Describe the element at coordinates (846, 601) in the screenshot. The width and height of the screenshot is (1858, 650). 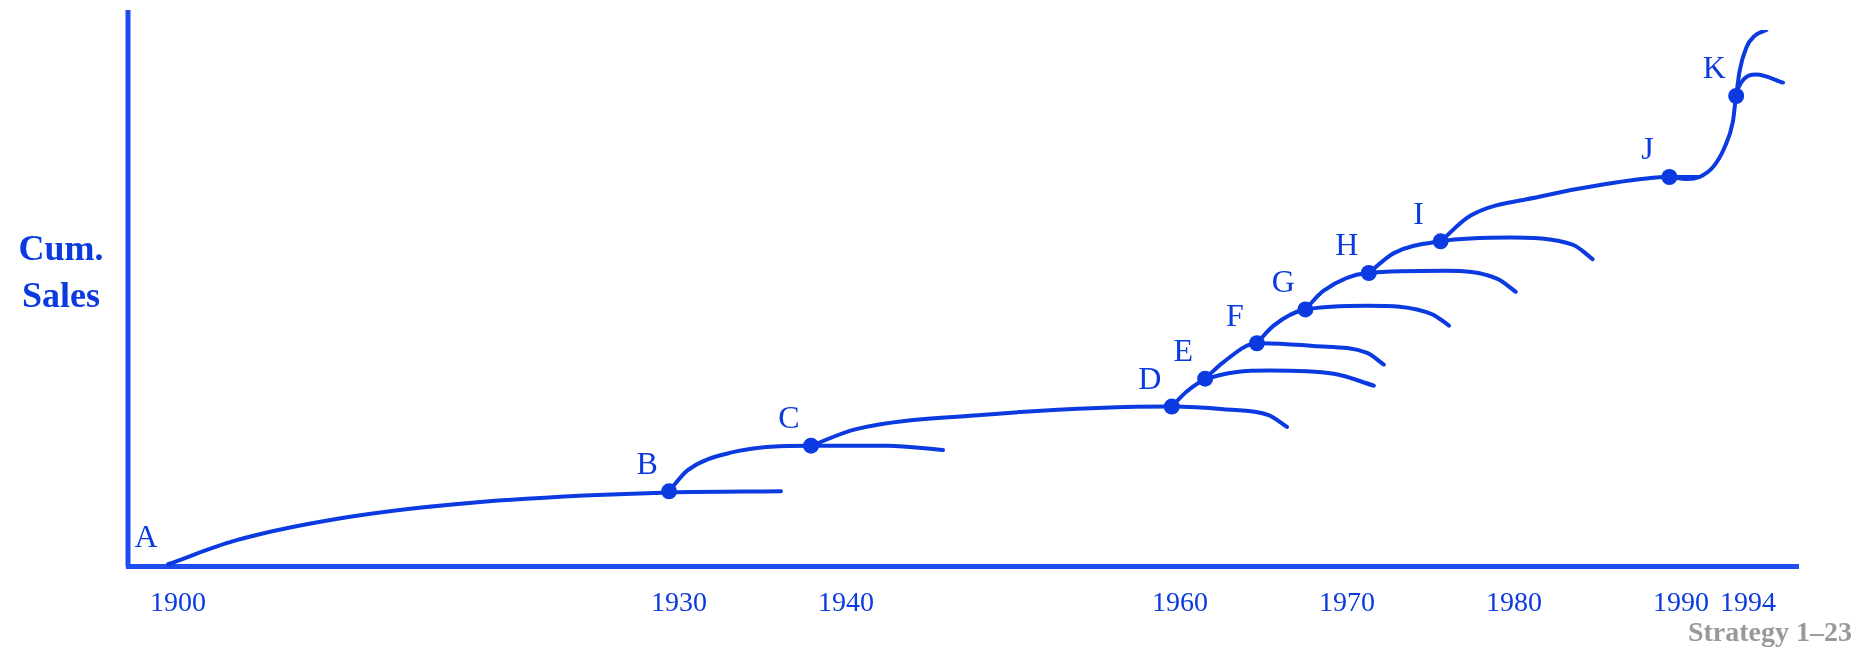
I see `x-tick-label: 1940` at that location.